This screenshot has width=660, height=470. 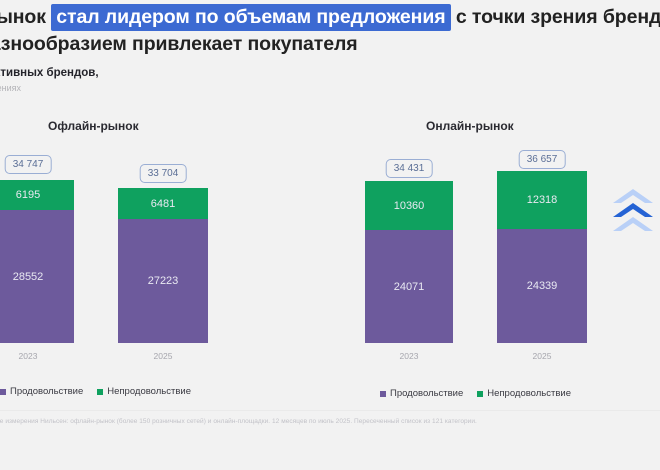 I want to click on brand-logo: ен, so click(x=0, y=454).